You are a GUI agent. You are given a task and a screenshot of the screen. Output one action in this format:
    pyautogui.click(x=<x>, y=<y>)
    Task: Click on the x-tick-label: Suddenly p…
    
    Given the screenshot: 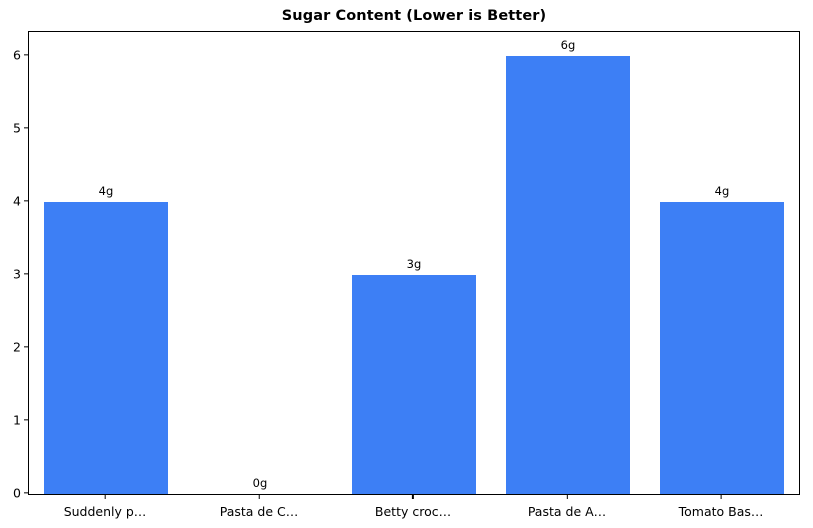 What is the action you would take?
    pyautogui.click(x=105, y=511)
    